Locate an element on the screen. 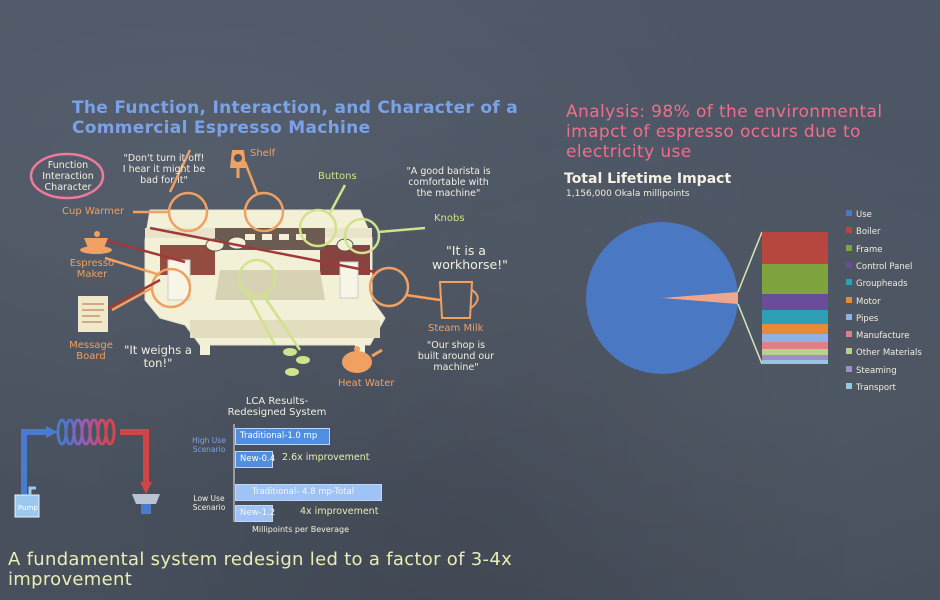 The height and width of the screenshot is (600, 940). legend-item: Steaming is located at coordinates (871, 371).